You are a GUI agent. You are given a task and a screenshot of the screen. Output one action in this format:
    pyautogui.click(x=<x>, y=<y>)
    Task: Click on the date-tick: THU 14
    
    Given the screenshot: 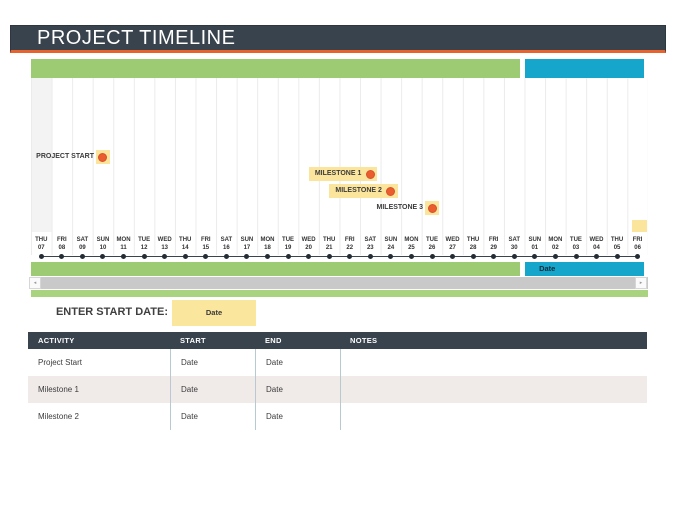 What is the action you would take?
    pyautogui.click(x=185, y=244)
    